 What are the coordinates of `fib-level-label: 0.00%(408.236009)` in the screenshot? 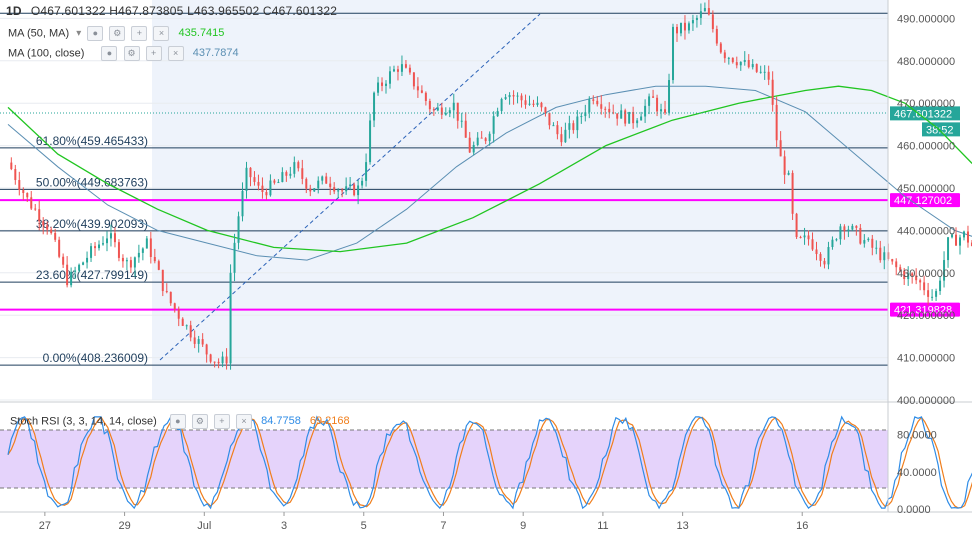 It's located at (95, 358).